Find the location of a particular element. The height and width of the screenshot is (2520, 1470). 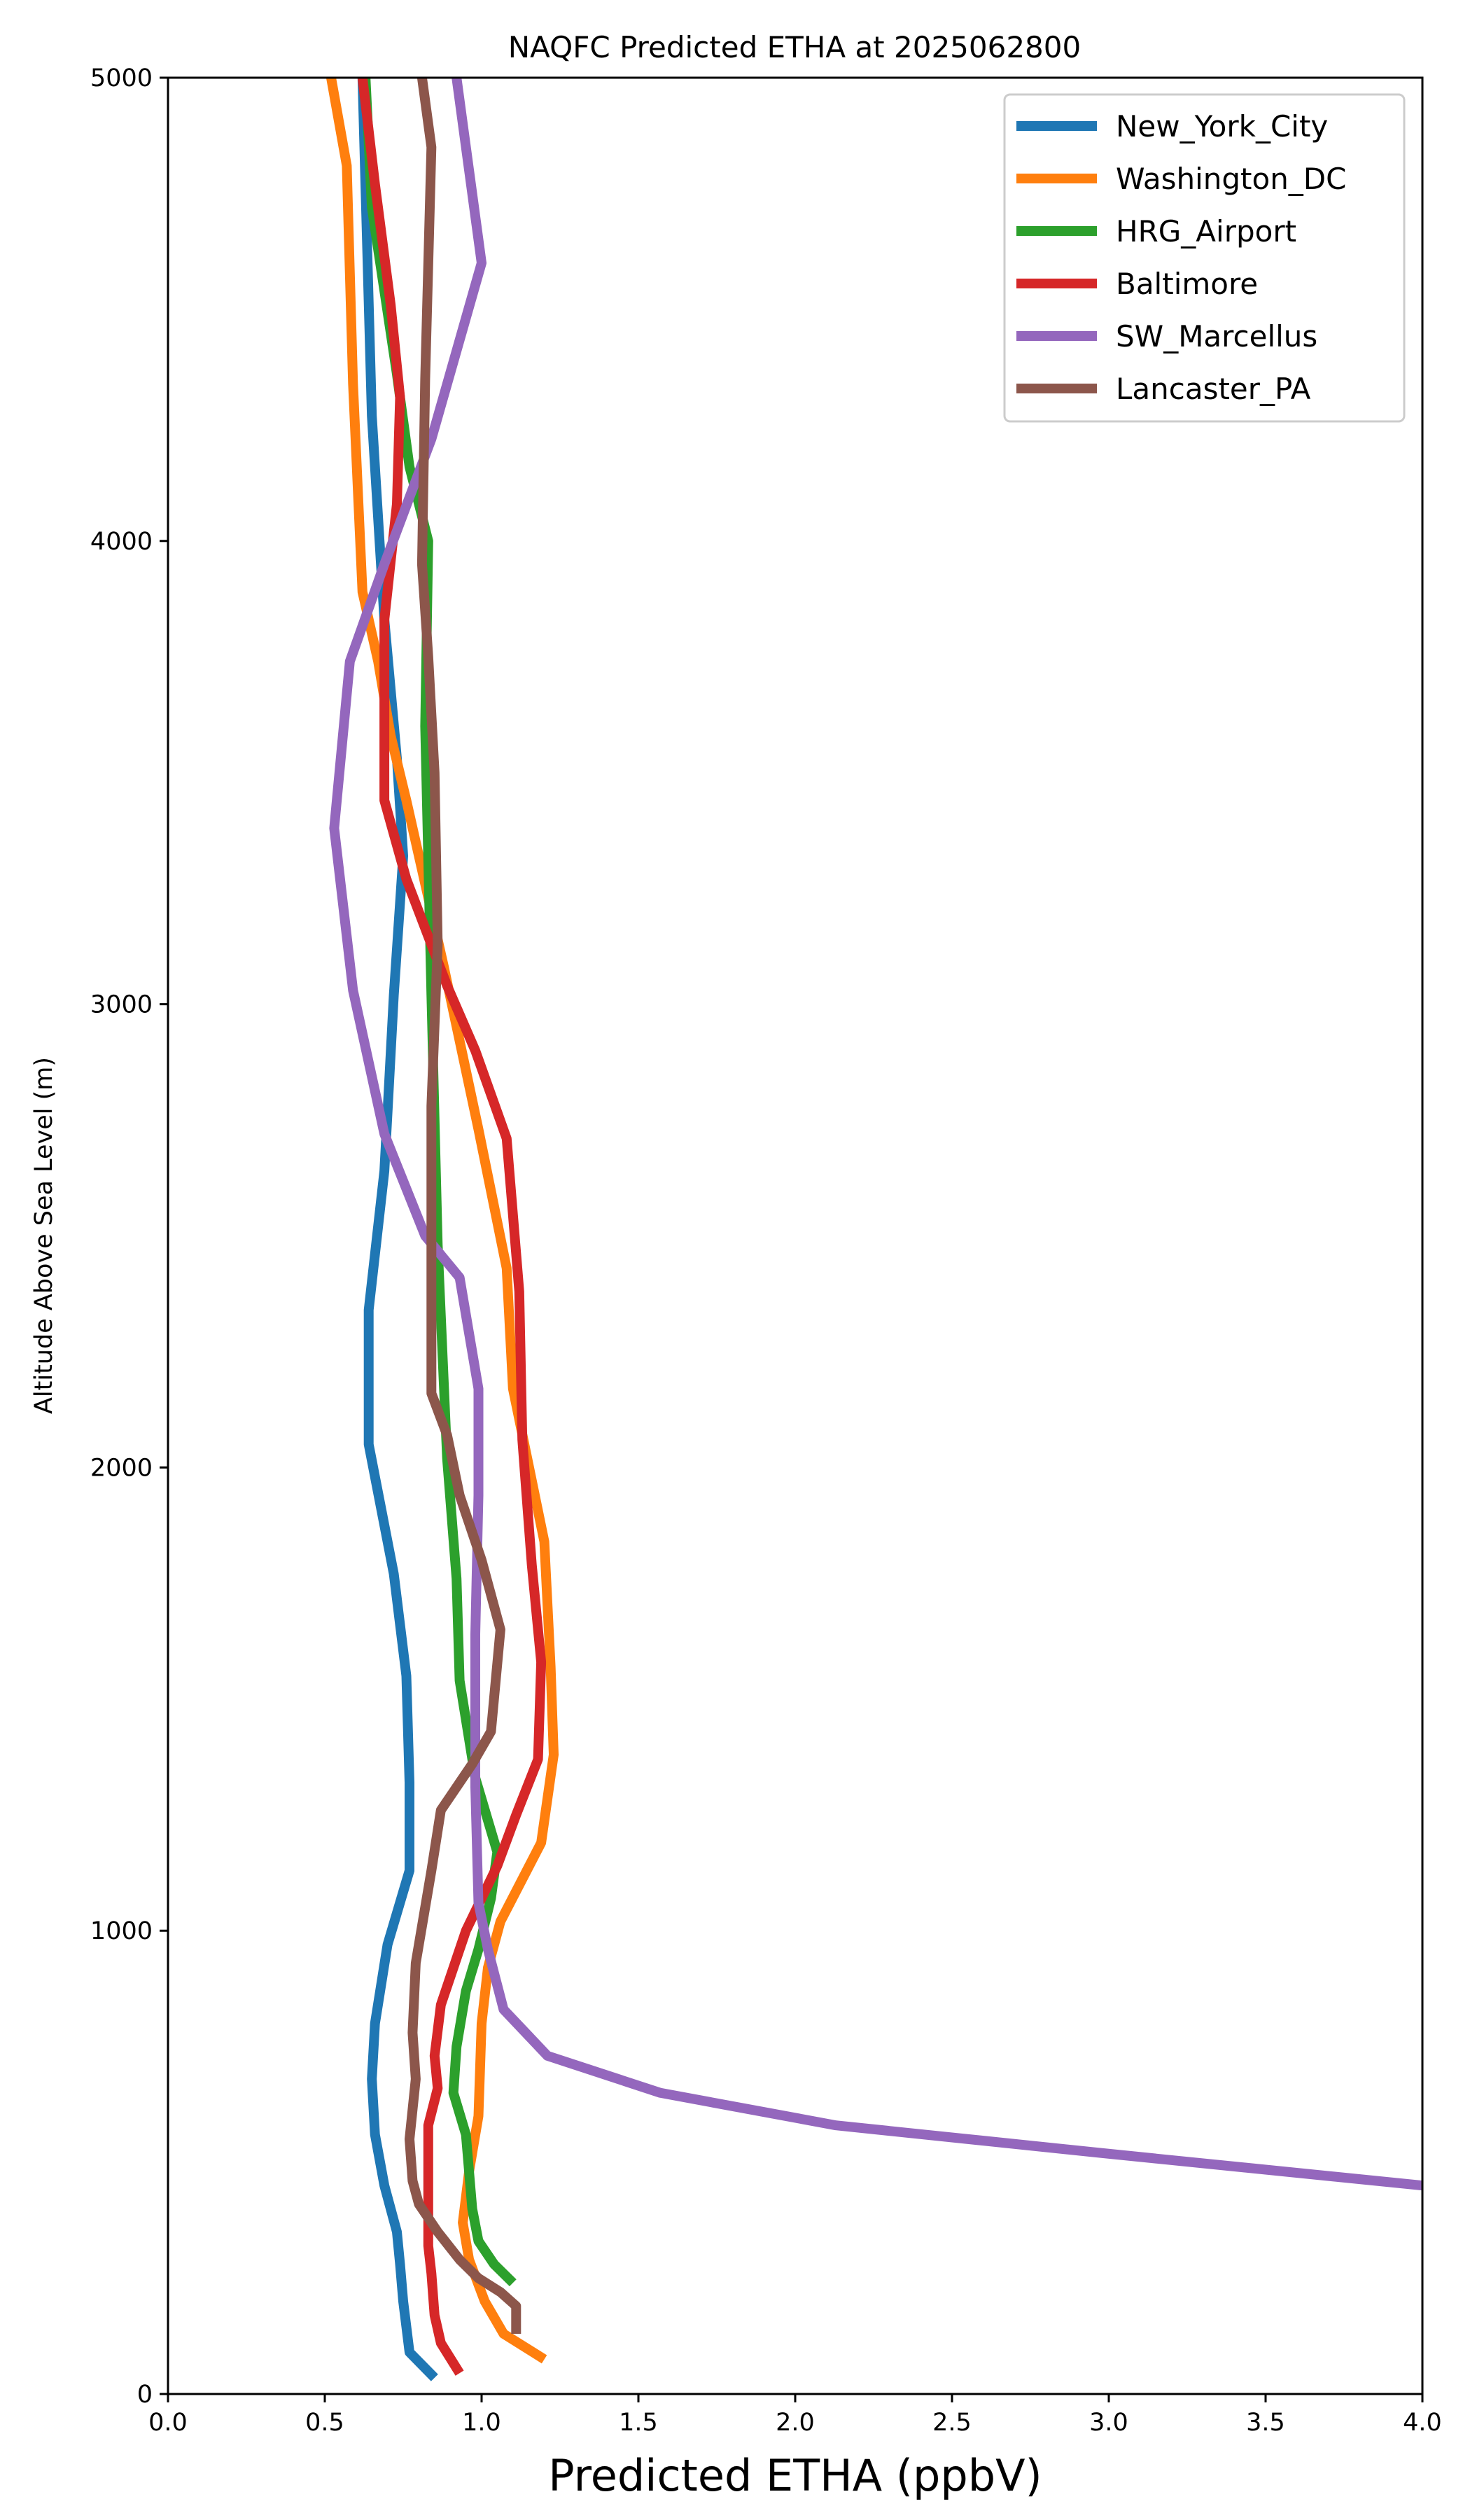

series-line-washington-dc is located at coordinates (442, 1221).